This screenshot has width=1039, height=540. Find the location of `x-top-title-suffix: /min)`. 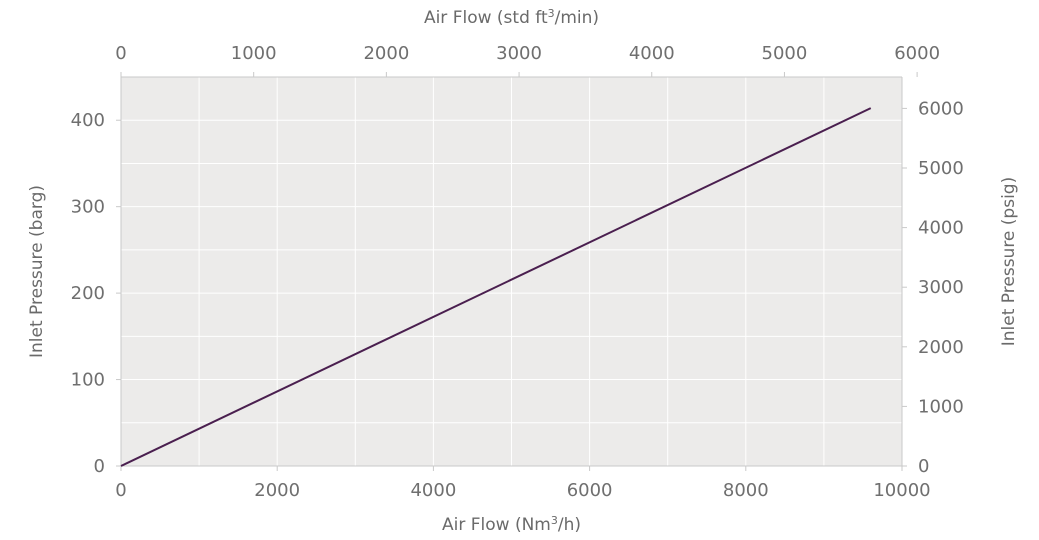

x-top-title-suffix: /min) is located at coordinates (577, 18).